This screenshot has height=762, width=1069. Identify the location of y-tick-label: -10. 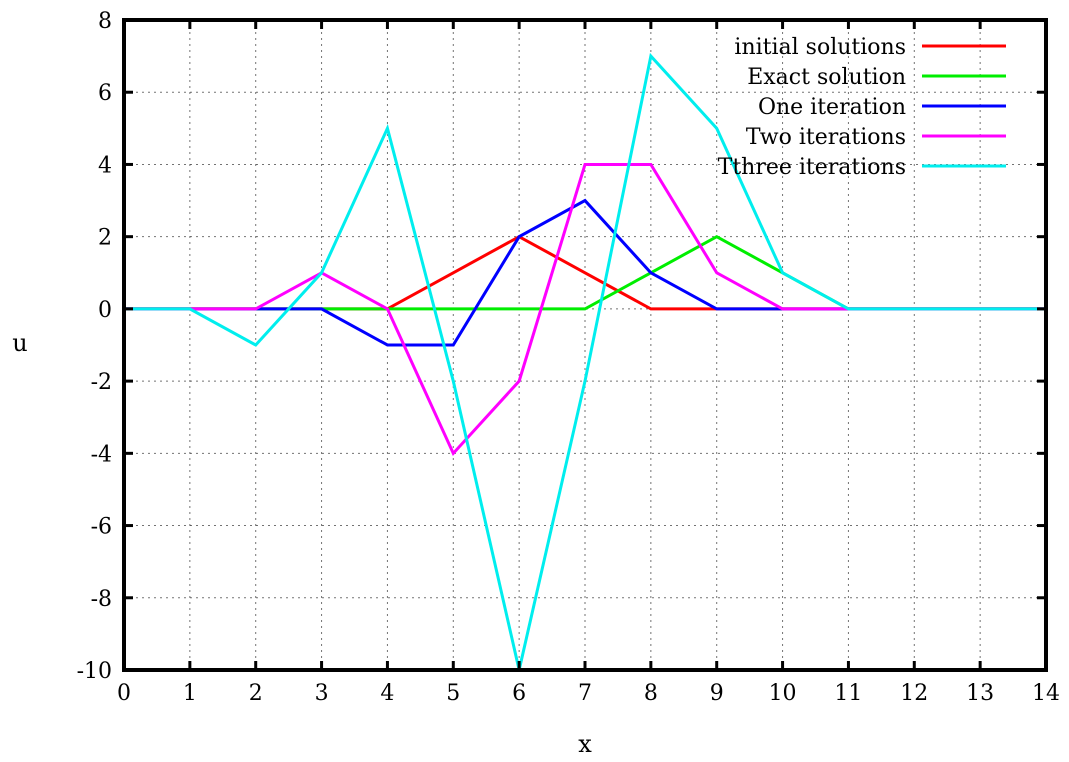
(94, 671).